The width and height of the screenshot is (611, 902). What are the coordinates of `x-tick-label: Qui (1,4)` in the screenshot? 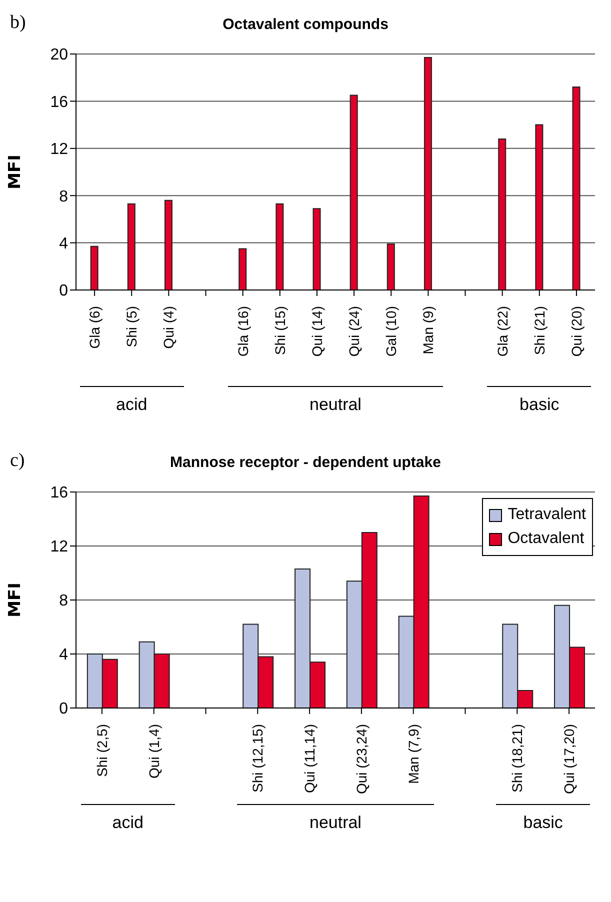 It's located at (154, 751).